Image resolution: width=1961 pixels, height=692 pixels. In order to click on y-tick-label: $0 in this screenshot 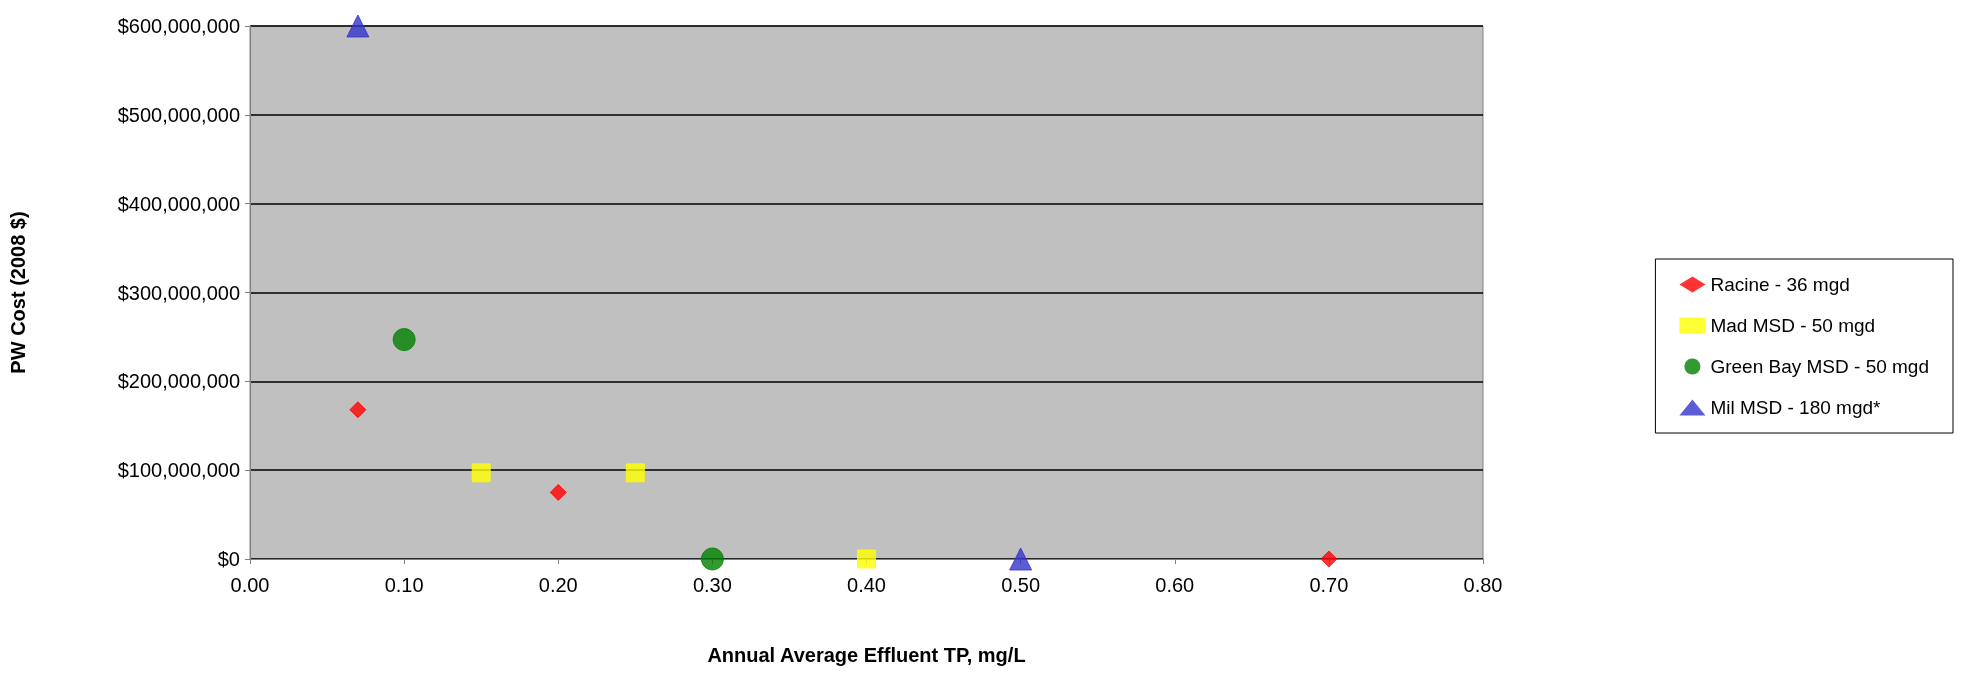, I will do `click(228, 559)`.